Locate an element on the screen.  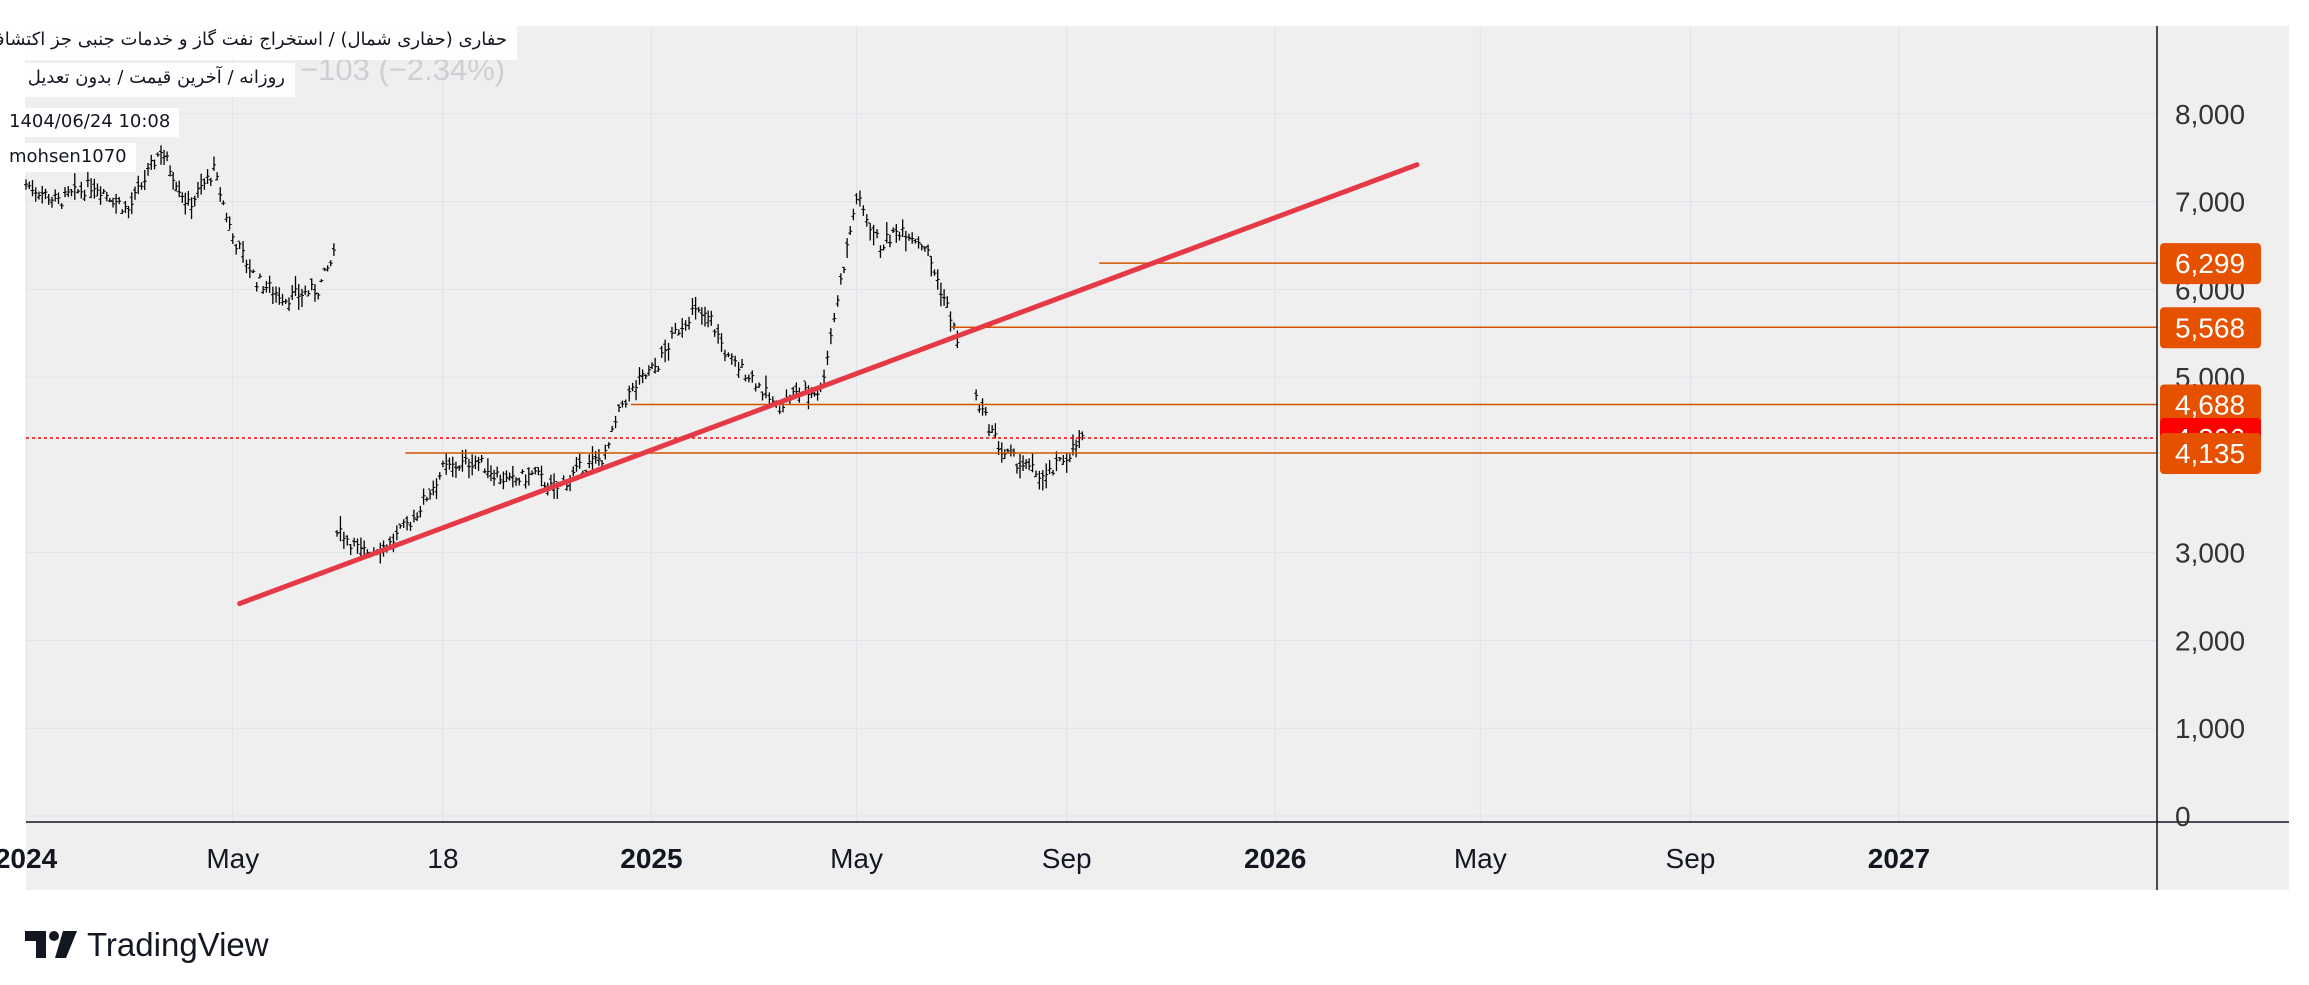
y-tick-label: 0 is located at coordinates (2183, 816).